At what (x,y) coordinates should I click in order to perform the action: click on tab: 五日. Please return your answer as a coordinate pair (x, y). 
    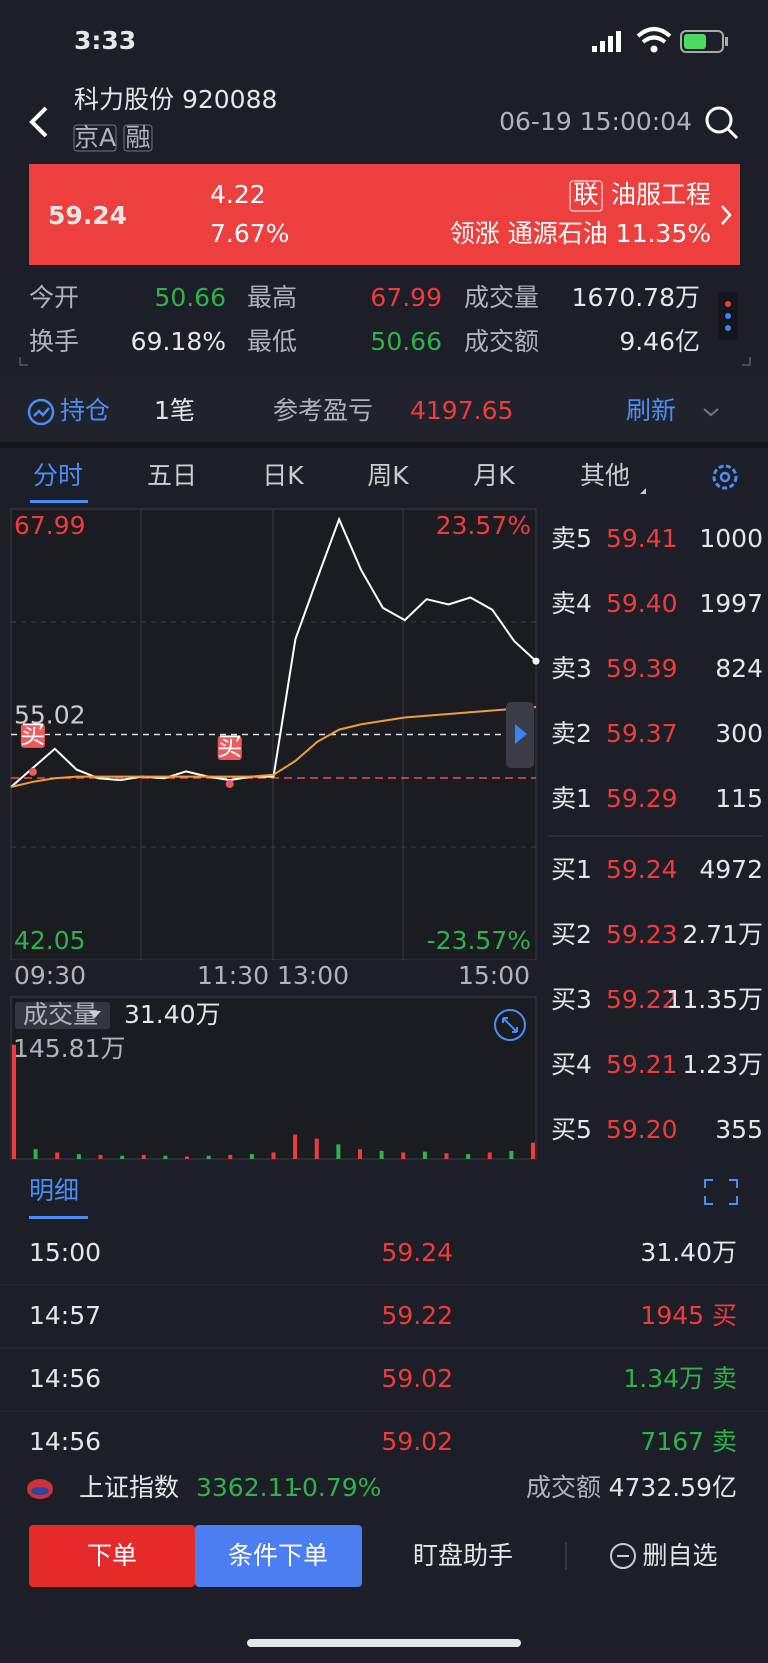
    Looking at the image, I should click on (172, 475).